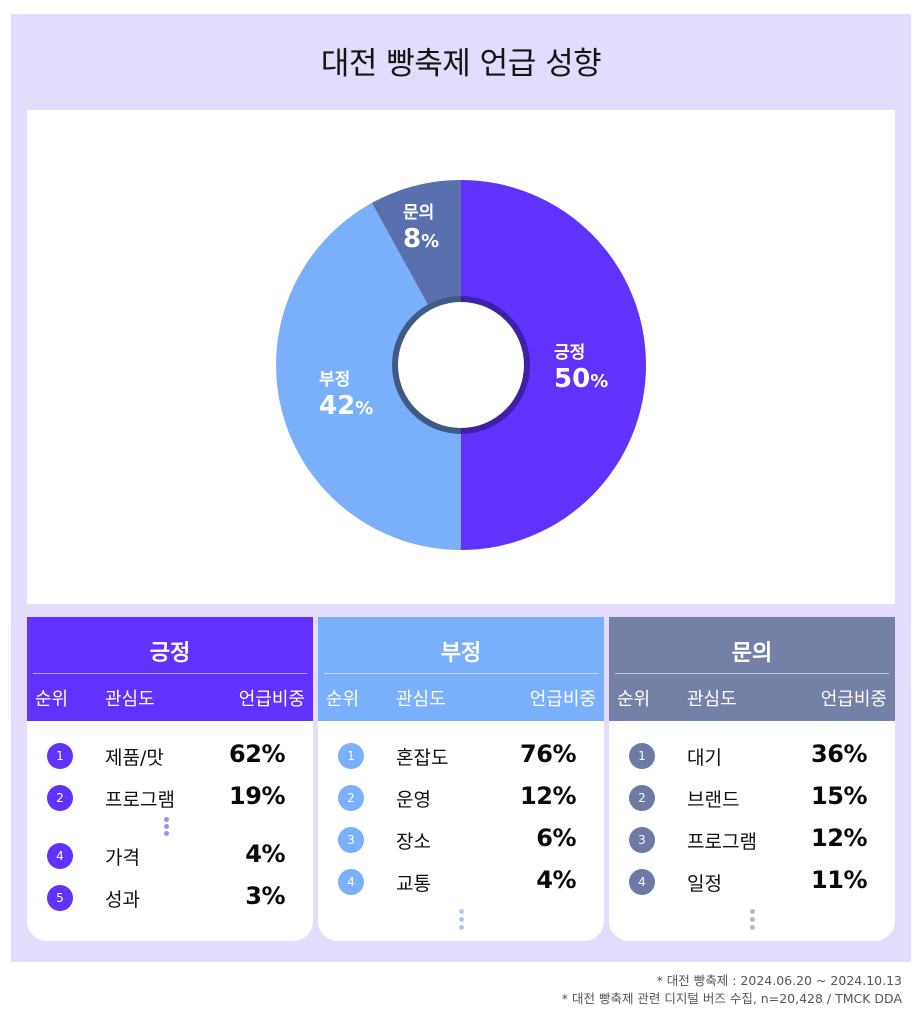 The width and height of the screenshot is (922, 1024). I want to click on topic-label: 운영, so click(413, 800).